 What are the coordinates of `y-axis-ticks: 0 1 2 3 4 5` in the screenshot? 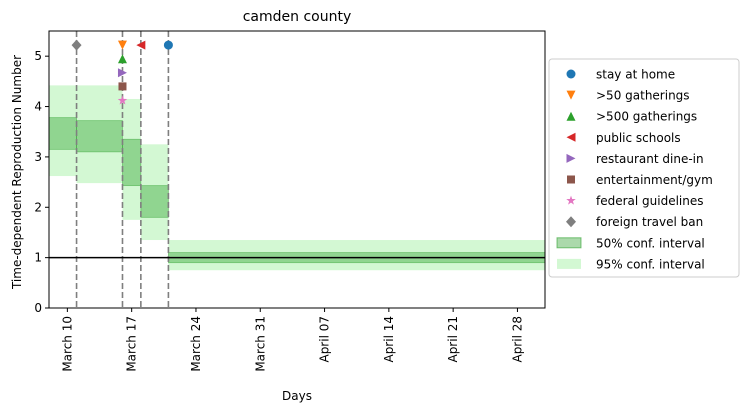 It's located at (41, 182).